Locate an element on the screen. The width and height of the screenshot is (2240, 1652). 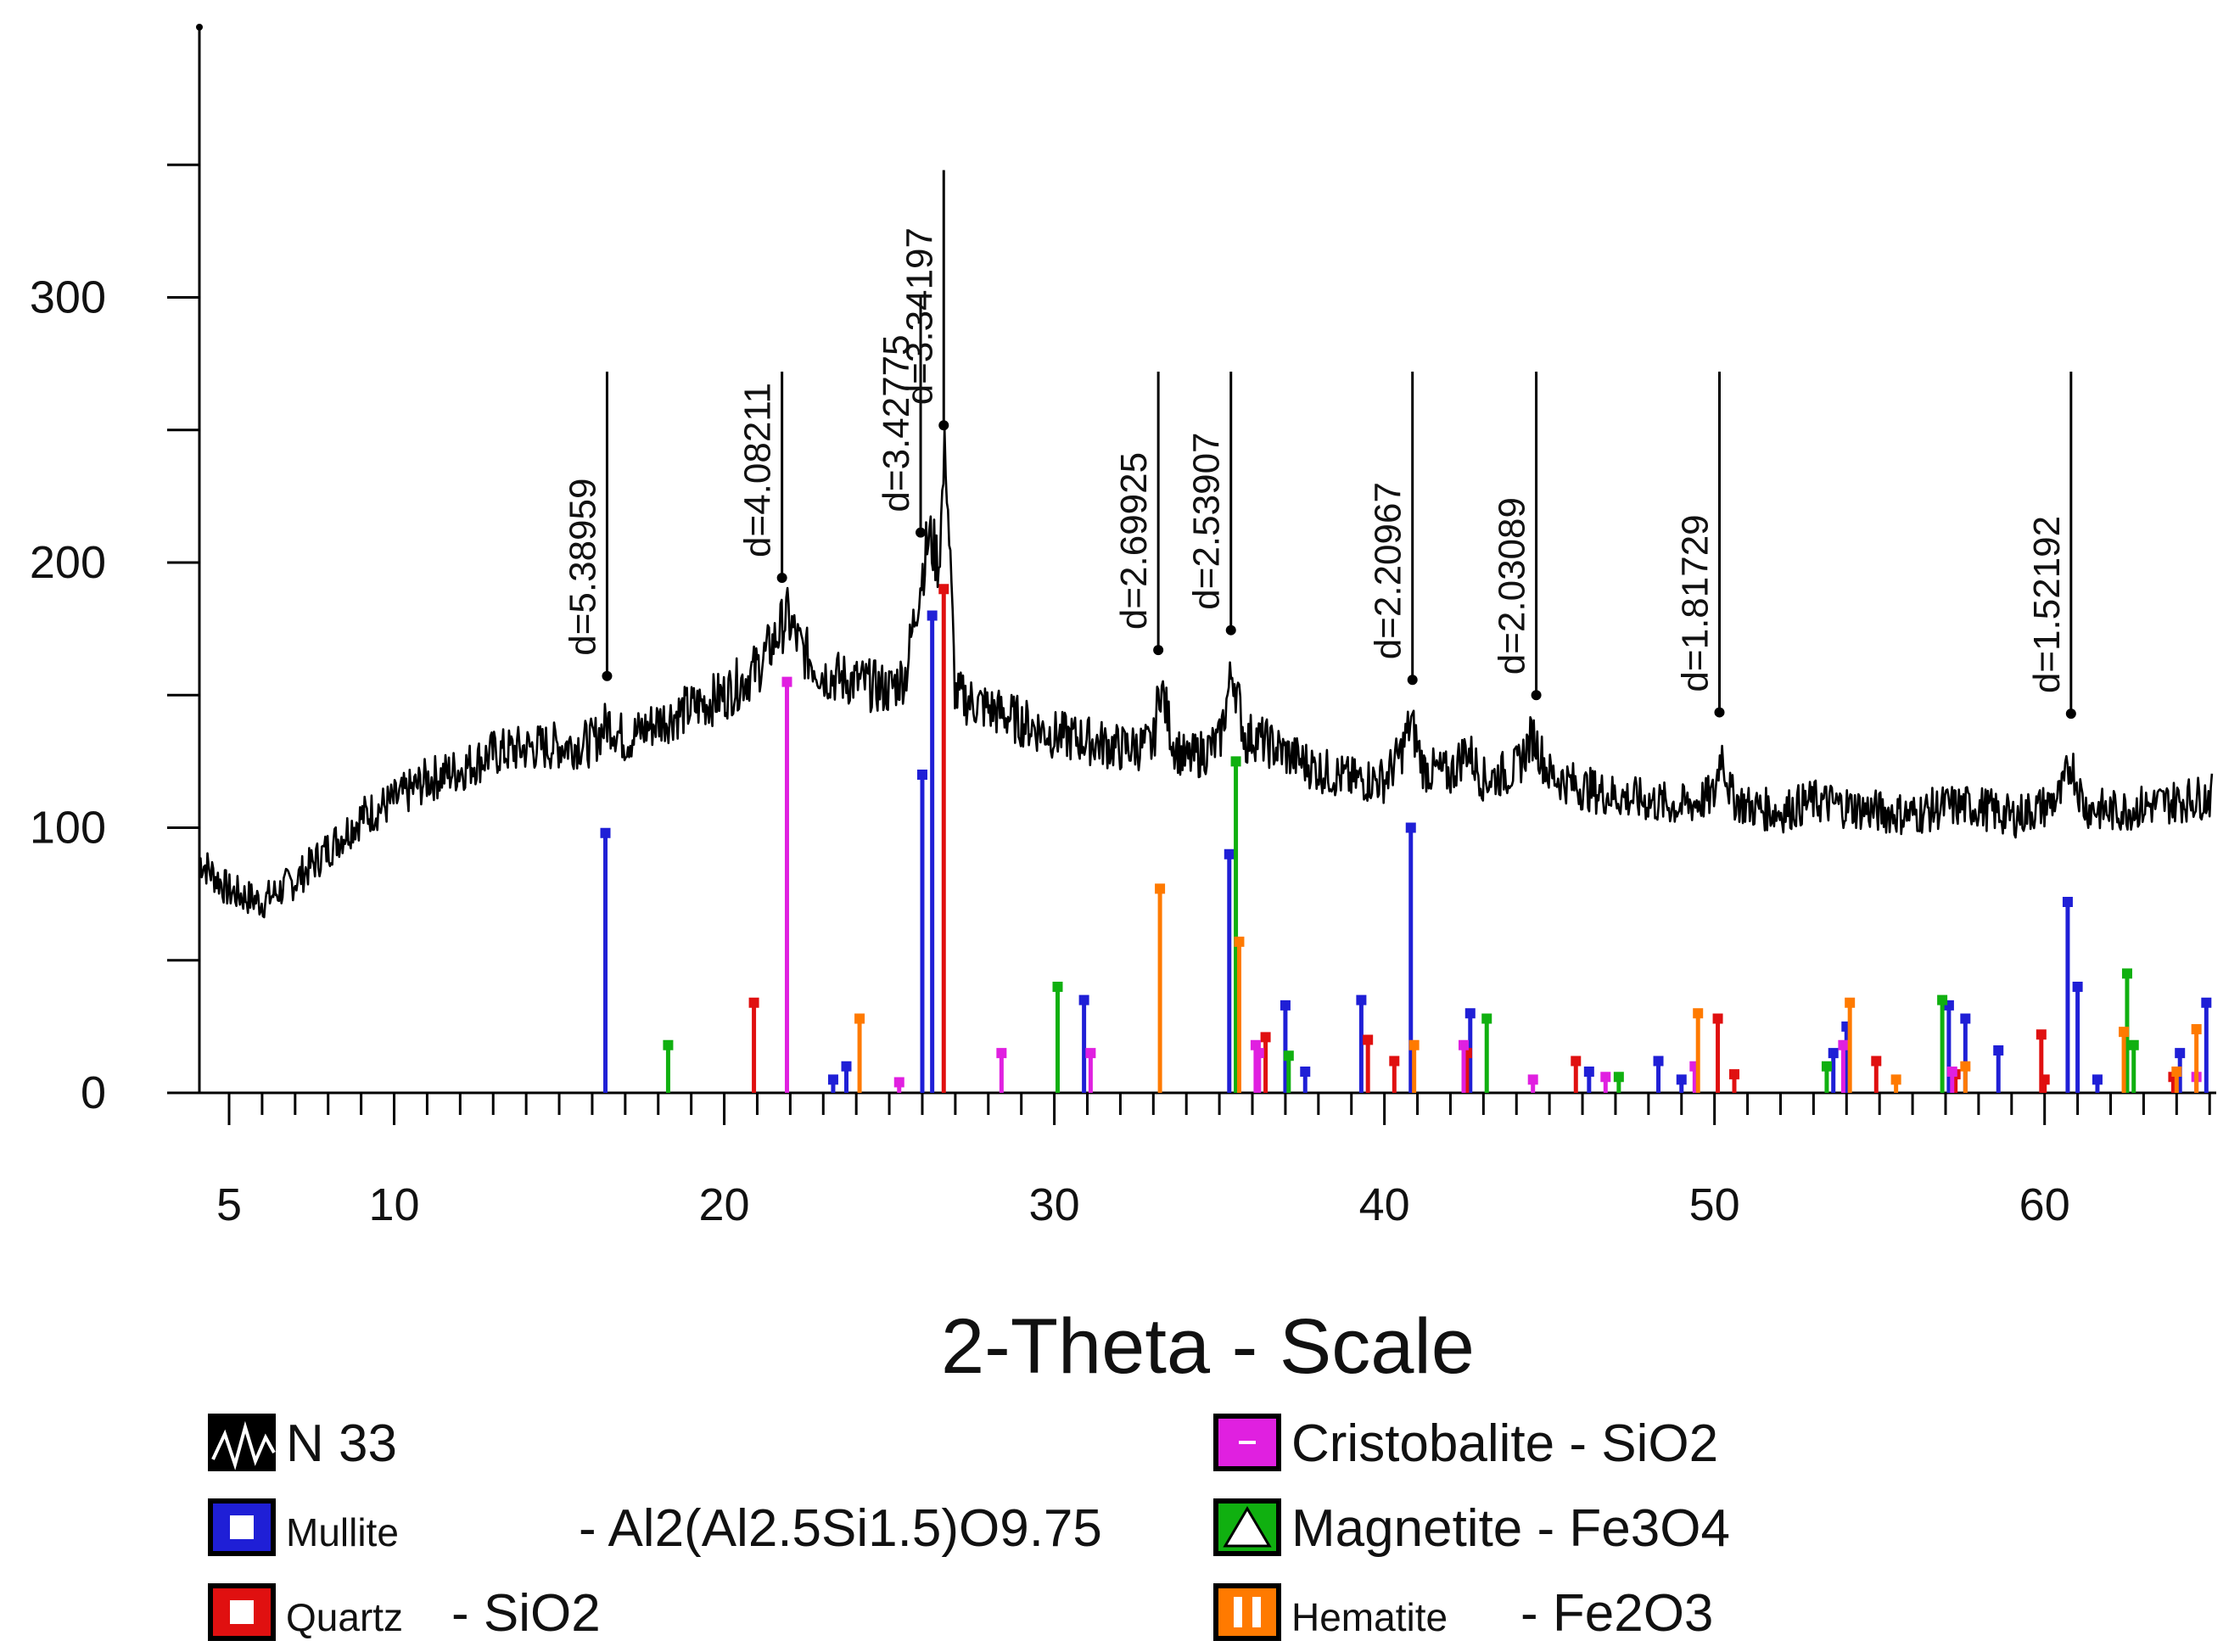
legend-entry: N 33 is located at coordinates (303, 1443).